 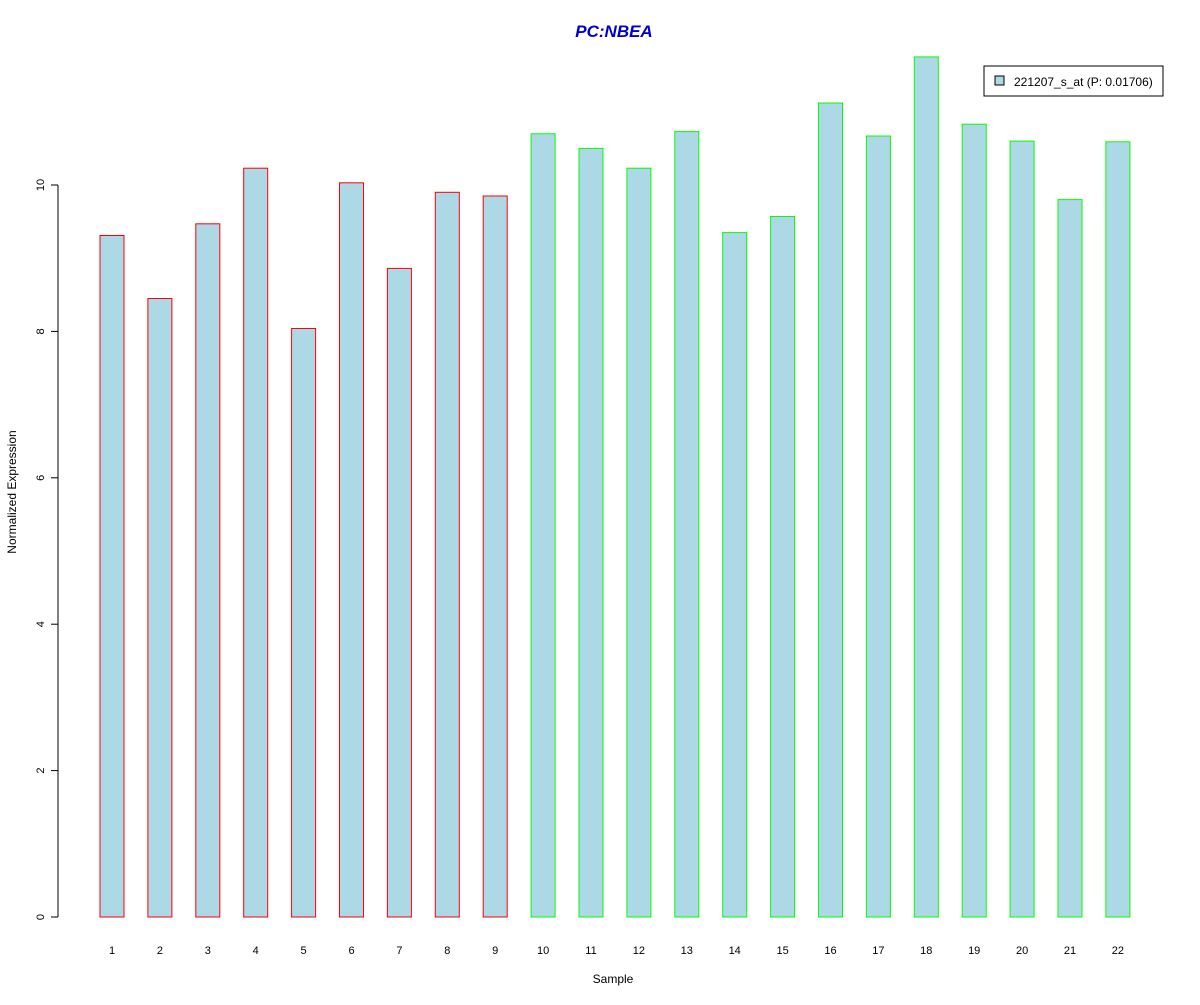 What do you see at coordinates (687, 951) in the screenshot?
I see `x-tick-label: 13` at bounding box center [687, 951].